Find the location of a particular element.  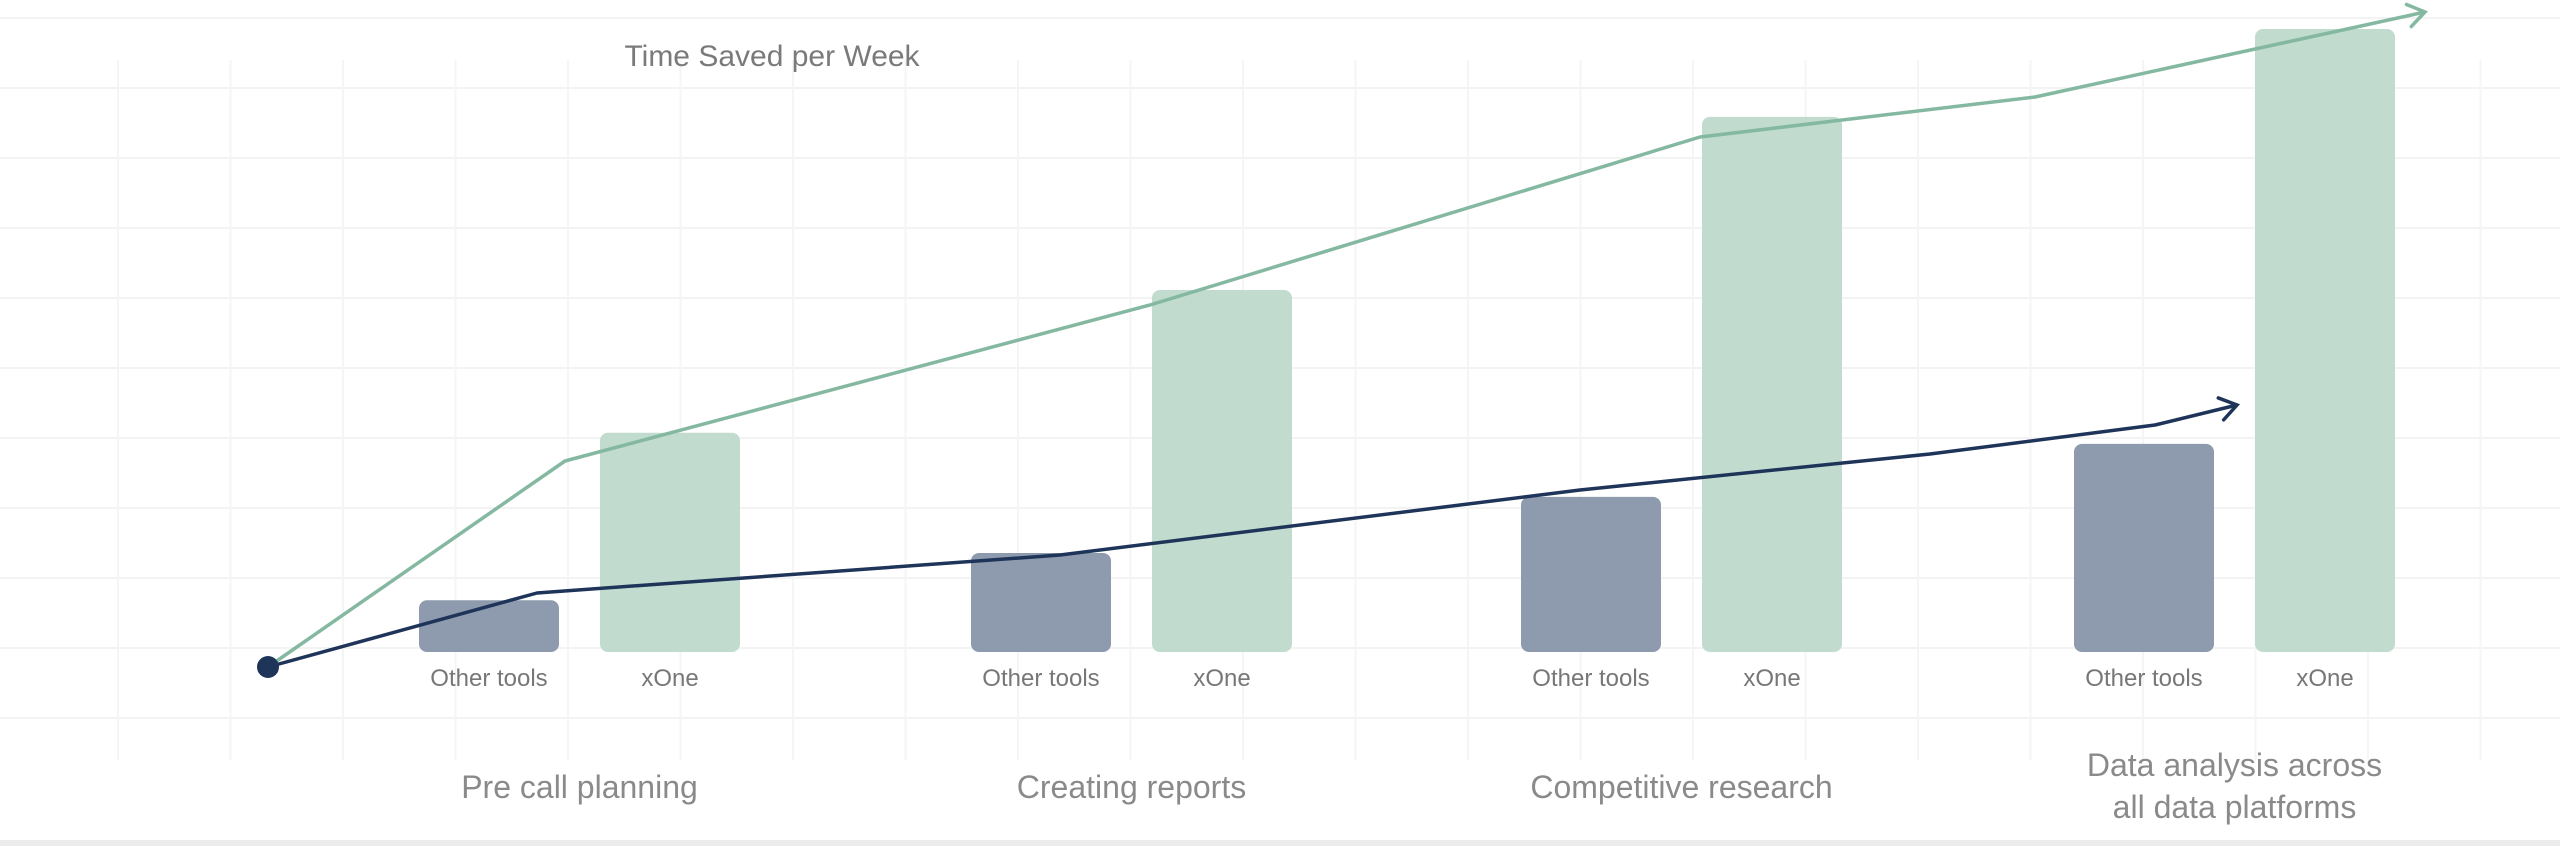

origin-dot is located at coordinates (268, 667).